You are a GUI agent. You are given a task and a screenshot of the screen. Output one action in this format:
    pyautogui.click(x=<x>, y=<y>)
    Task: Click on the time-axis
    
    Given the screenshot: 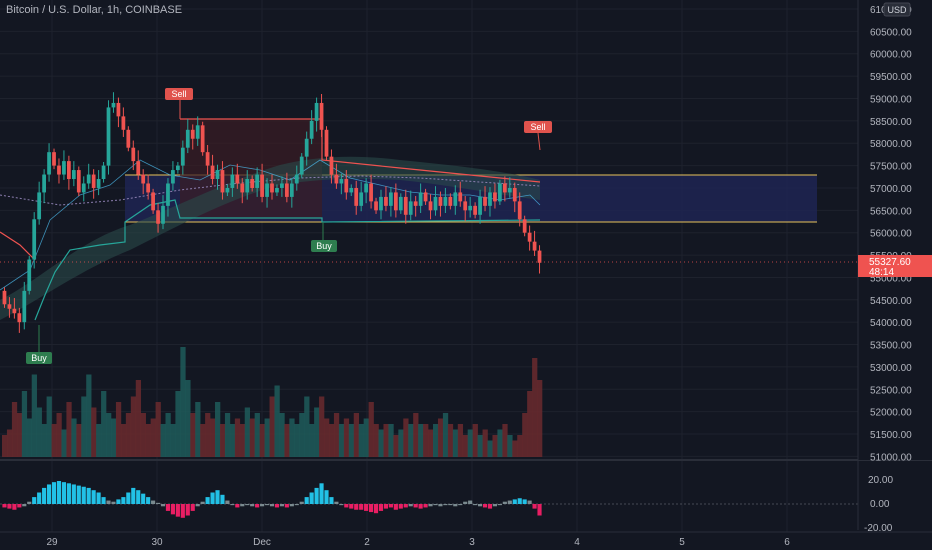 What is the action you would take?
    pyautogui.click(x=429, y=541)
    